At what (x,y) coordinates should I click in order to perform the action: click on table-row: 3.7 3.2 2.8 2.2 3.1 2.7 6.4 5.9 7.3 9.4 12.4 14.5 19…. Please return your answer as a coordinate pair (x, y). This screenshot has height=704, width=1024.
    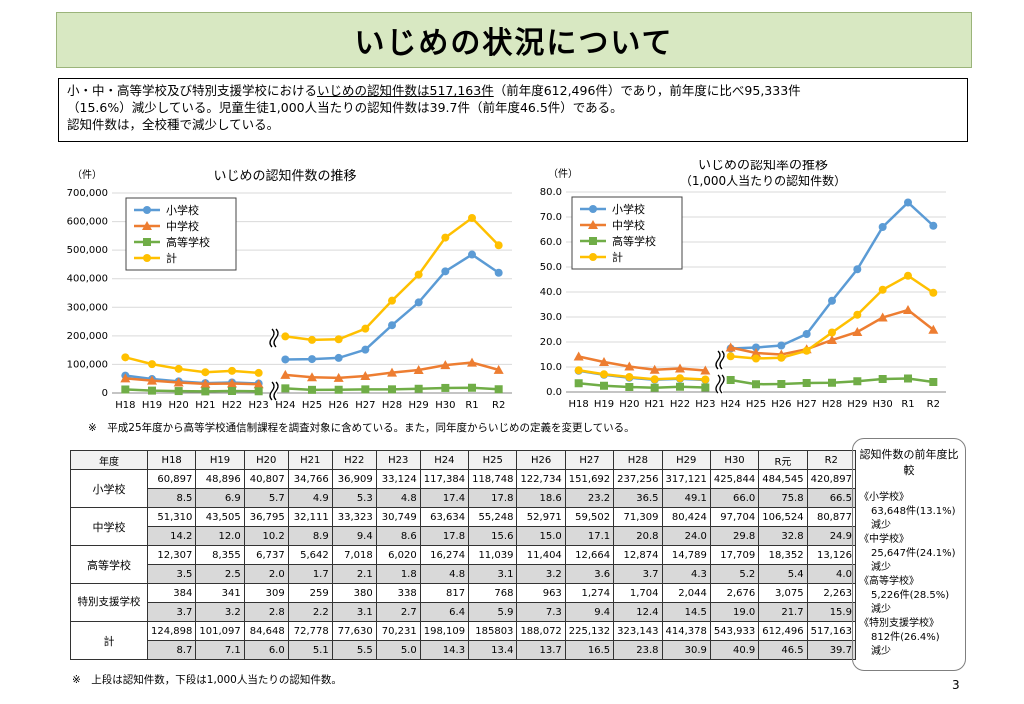
    Looking at the image, I should click on (463, 612).